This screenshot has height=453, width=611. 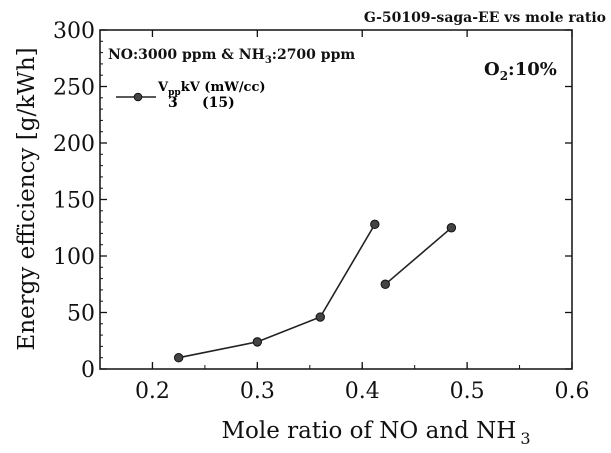 I want to click on legend-header: VppkV (mW/cc), so click(x=211, y=89).